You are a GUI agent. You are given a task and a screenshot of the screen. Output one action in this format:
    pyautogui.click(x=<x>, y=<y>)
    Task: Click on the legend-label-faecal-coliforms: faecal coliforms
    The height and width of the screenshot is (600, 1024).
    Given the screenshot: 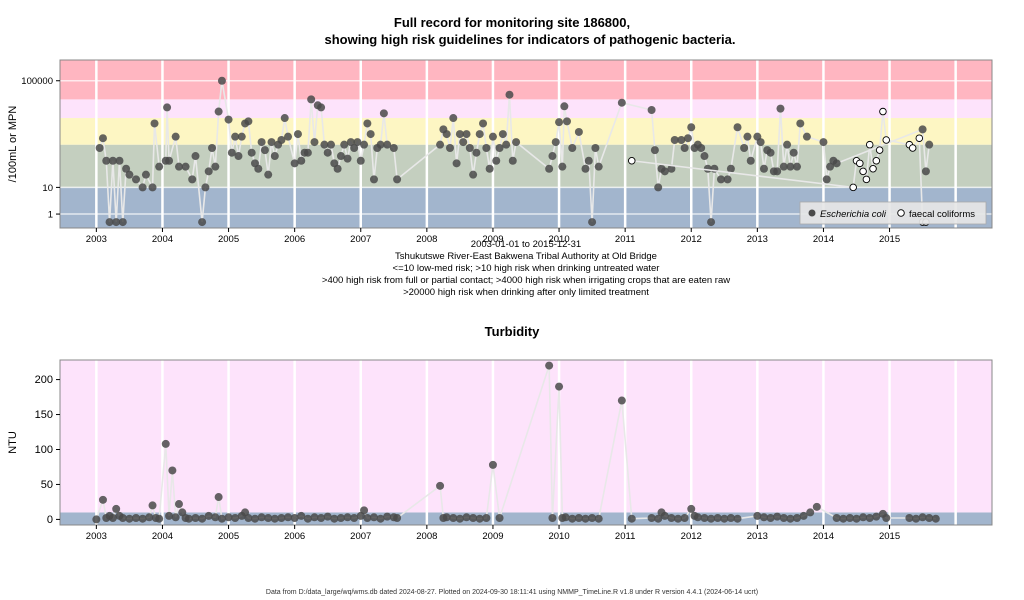 What is the action you would take?
    pyautogui.click(x=942, y=214)
    